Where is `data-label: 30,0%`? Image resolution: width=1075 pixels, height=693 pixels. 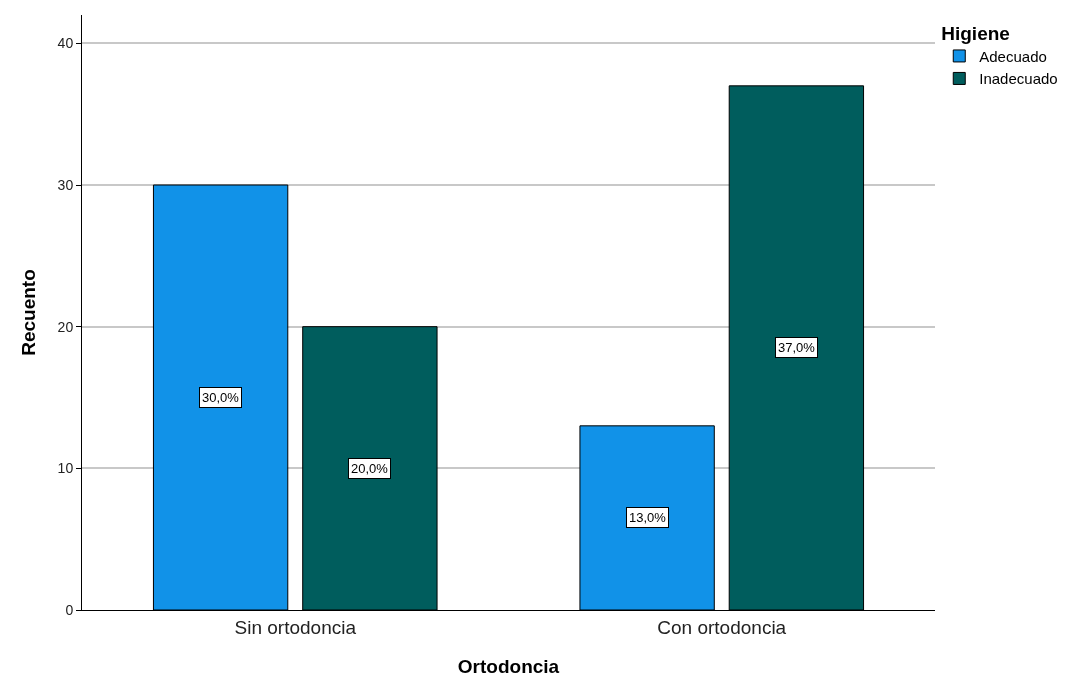
data-label: 30,0% is located at coordinates (221, 397).